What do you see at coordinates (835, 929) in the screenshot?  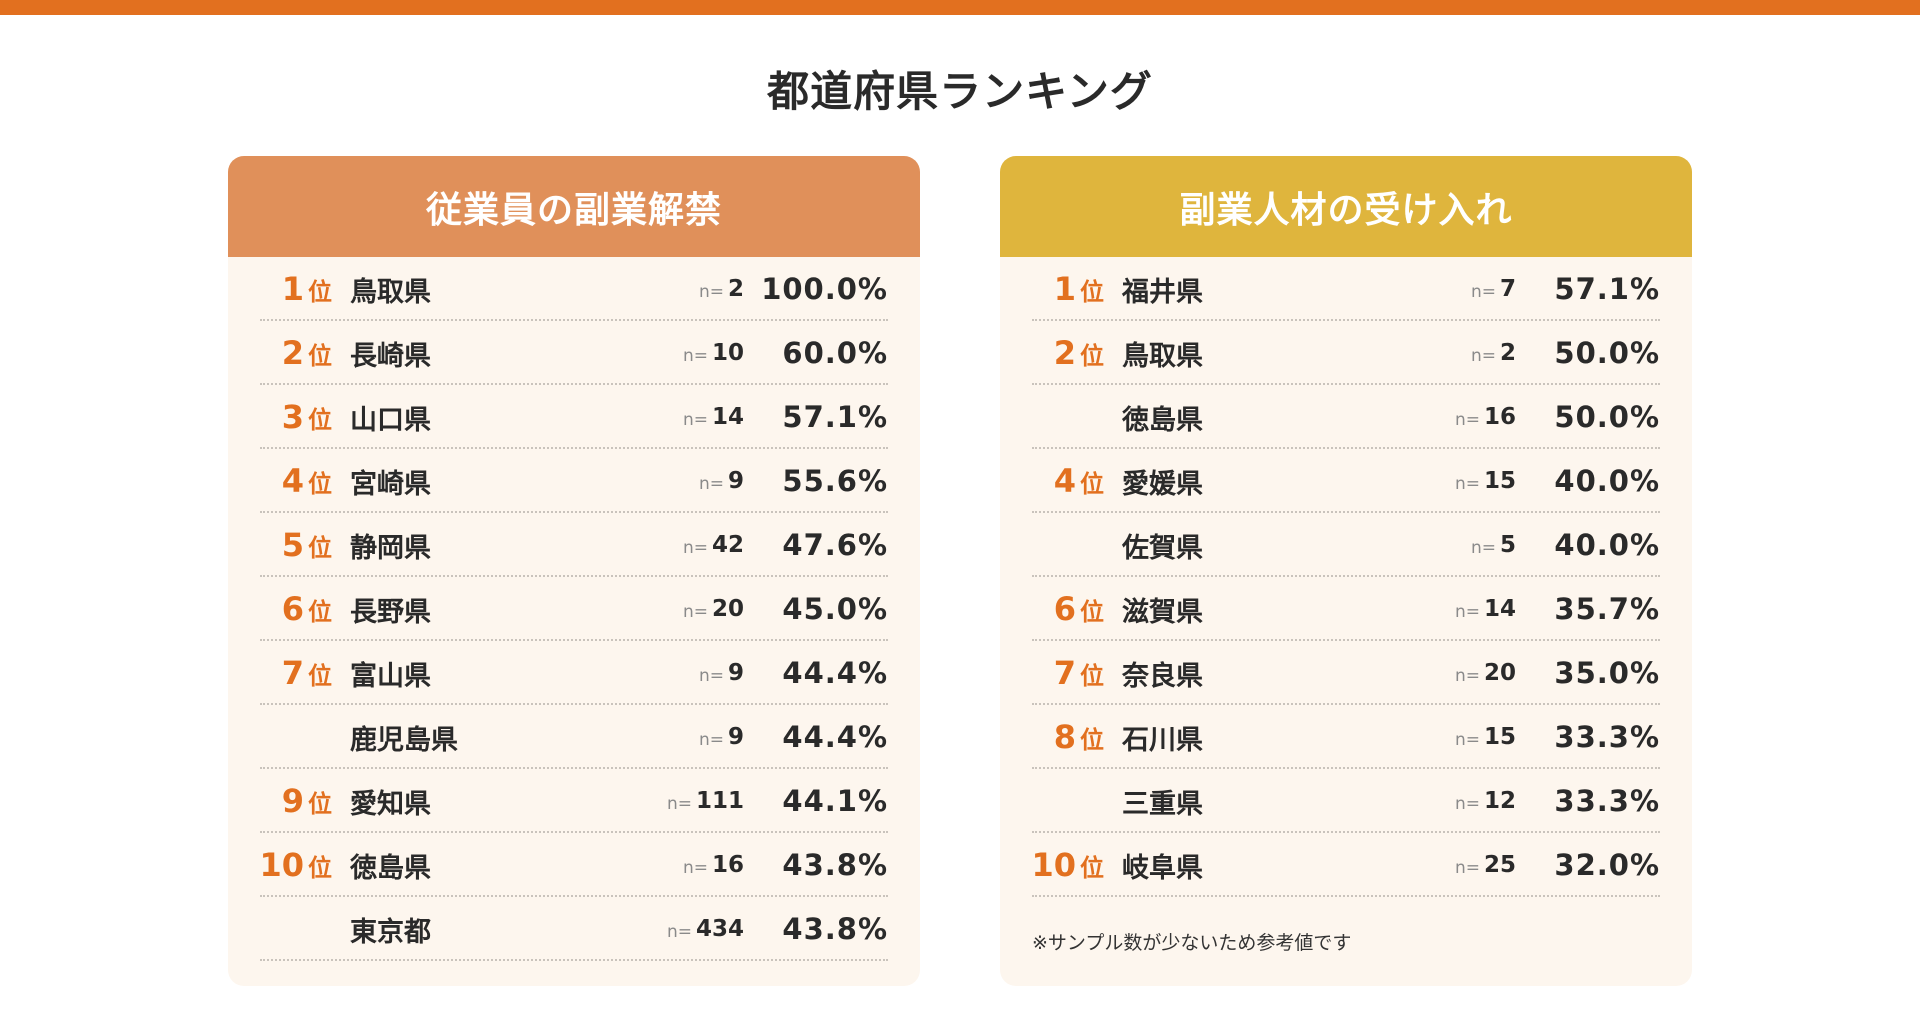 I see `percentage: 43.8%` at bounding box center [835, 929].